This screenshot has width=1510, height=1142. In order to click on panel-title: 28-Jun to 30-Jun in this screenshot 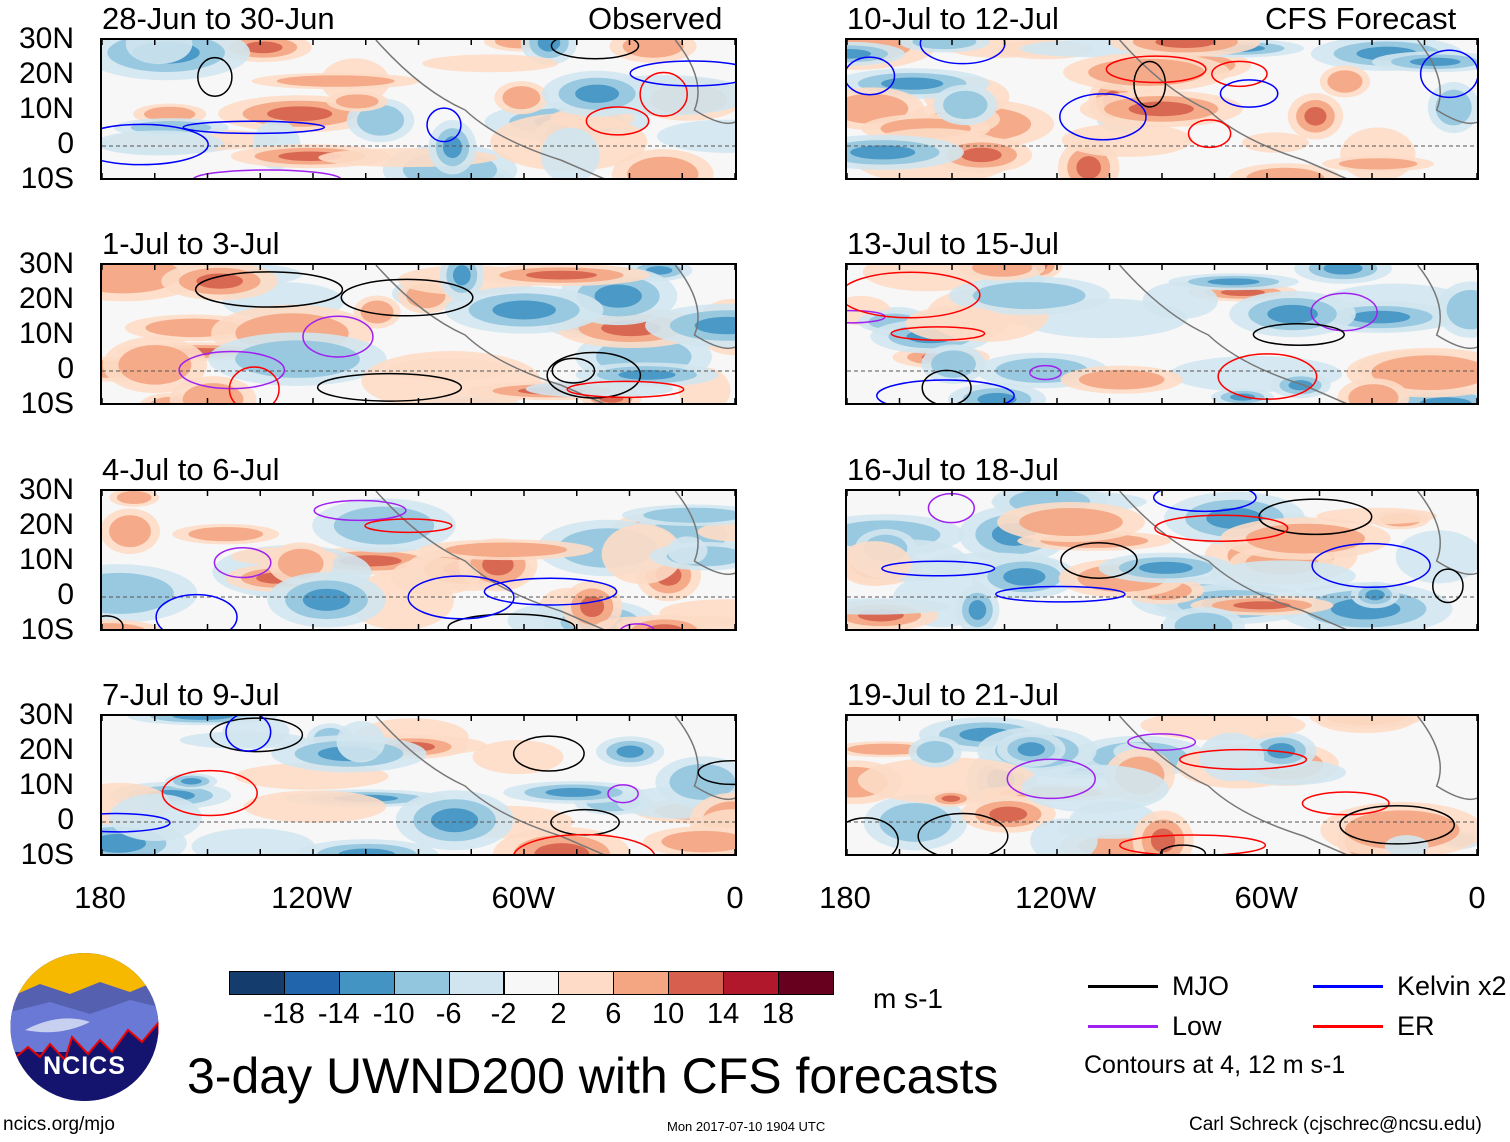, I will do `click(218, 18)`.